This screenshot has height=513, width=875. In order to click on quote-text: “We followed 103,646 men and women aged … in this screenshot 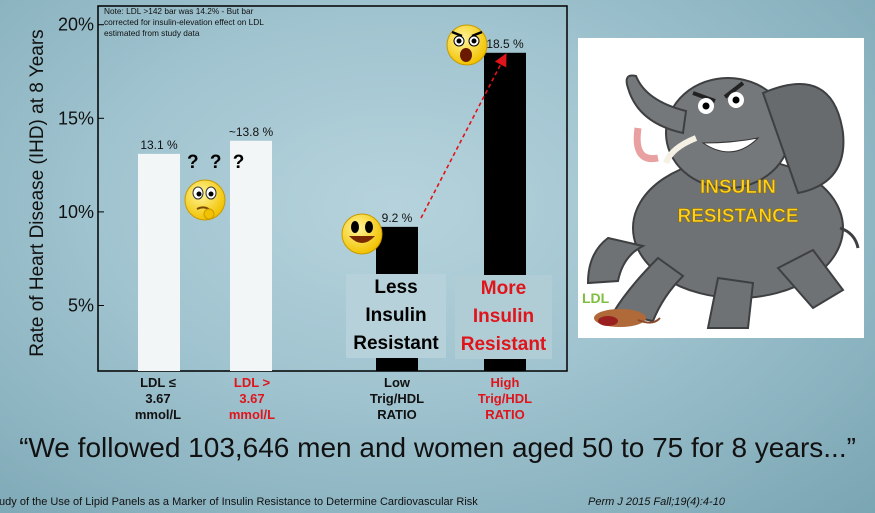, I will do `click(437, 447)`.